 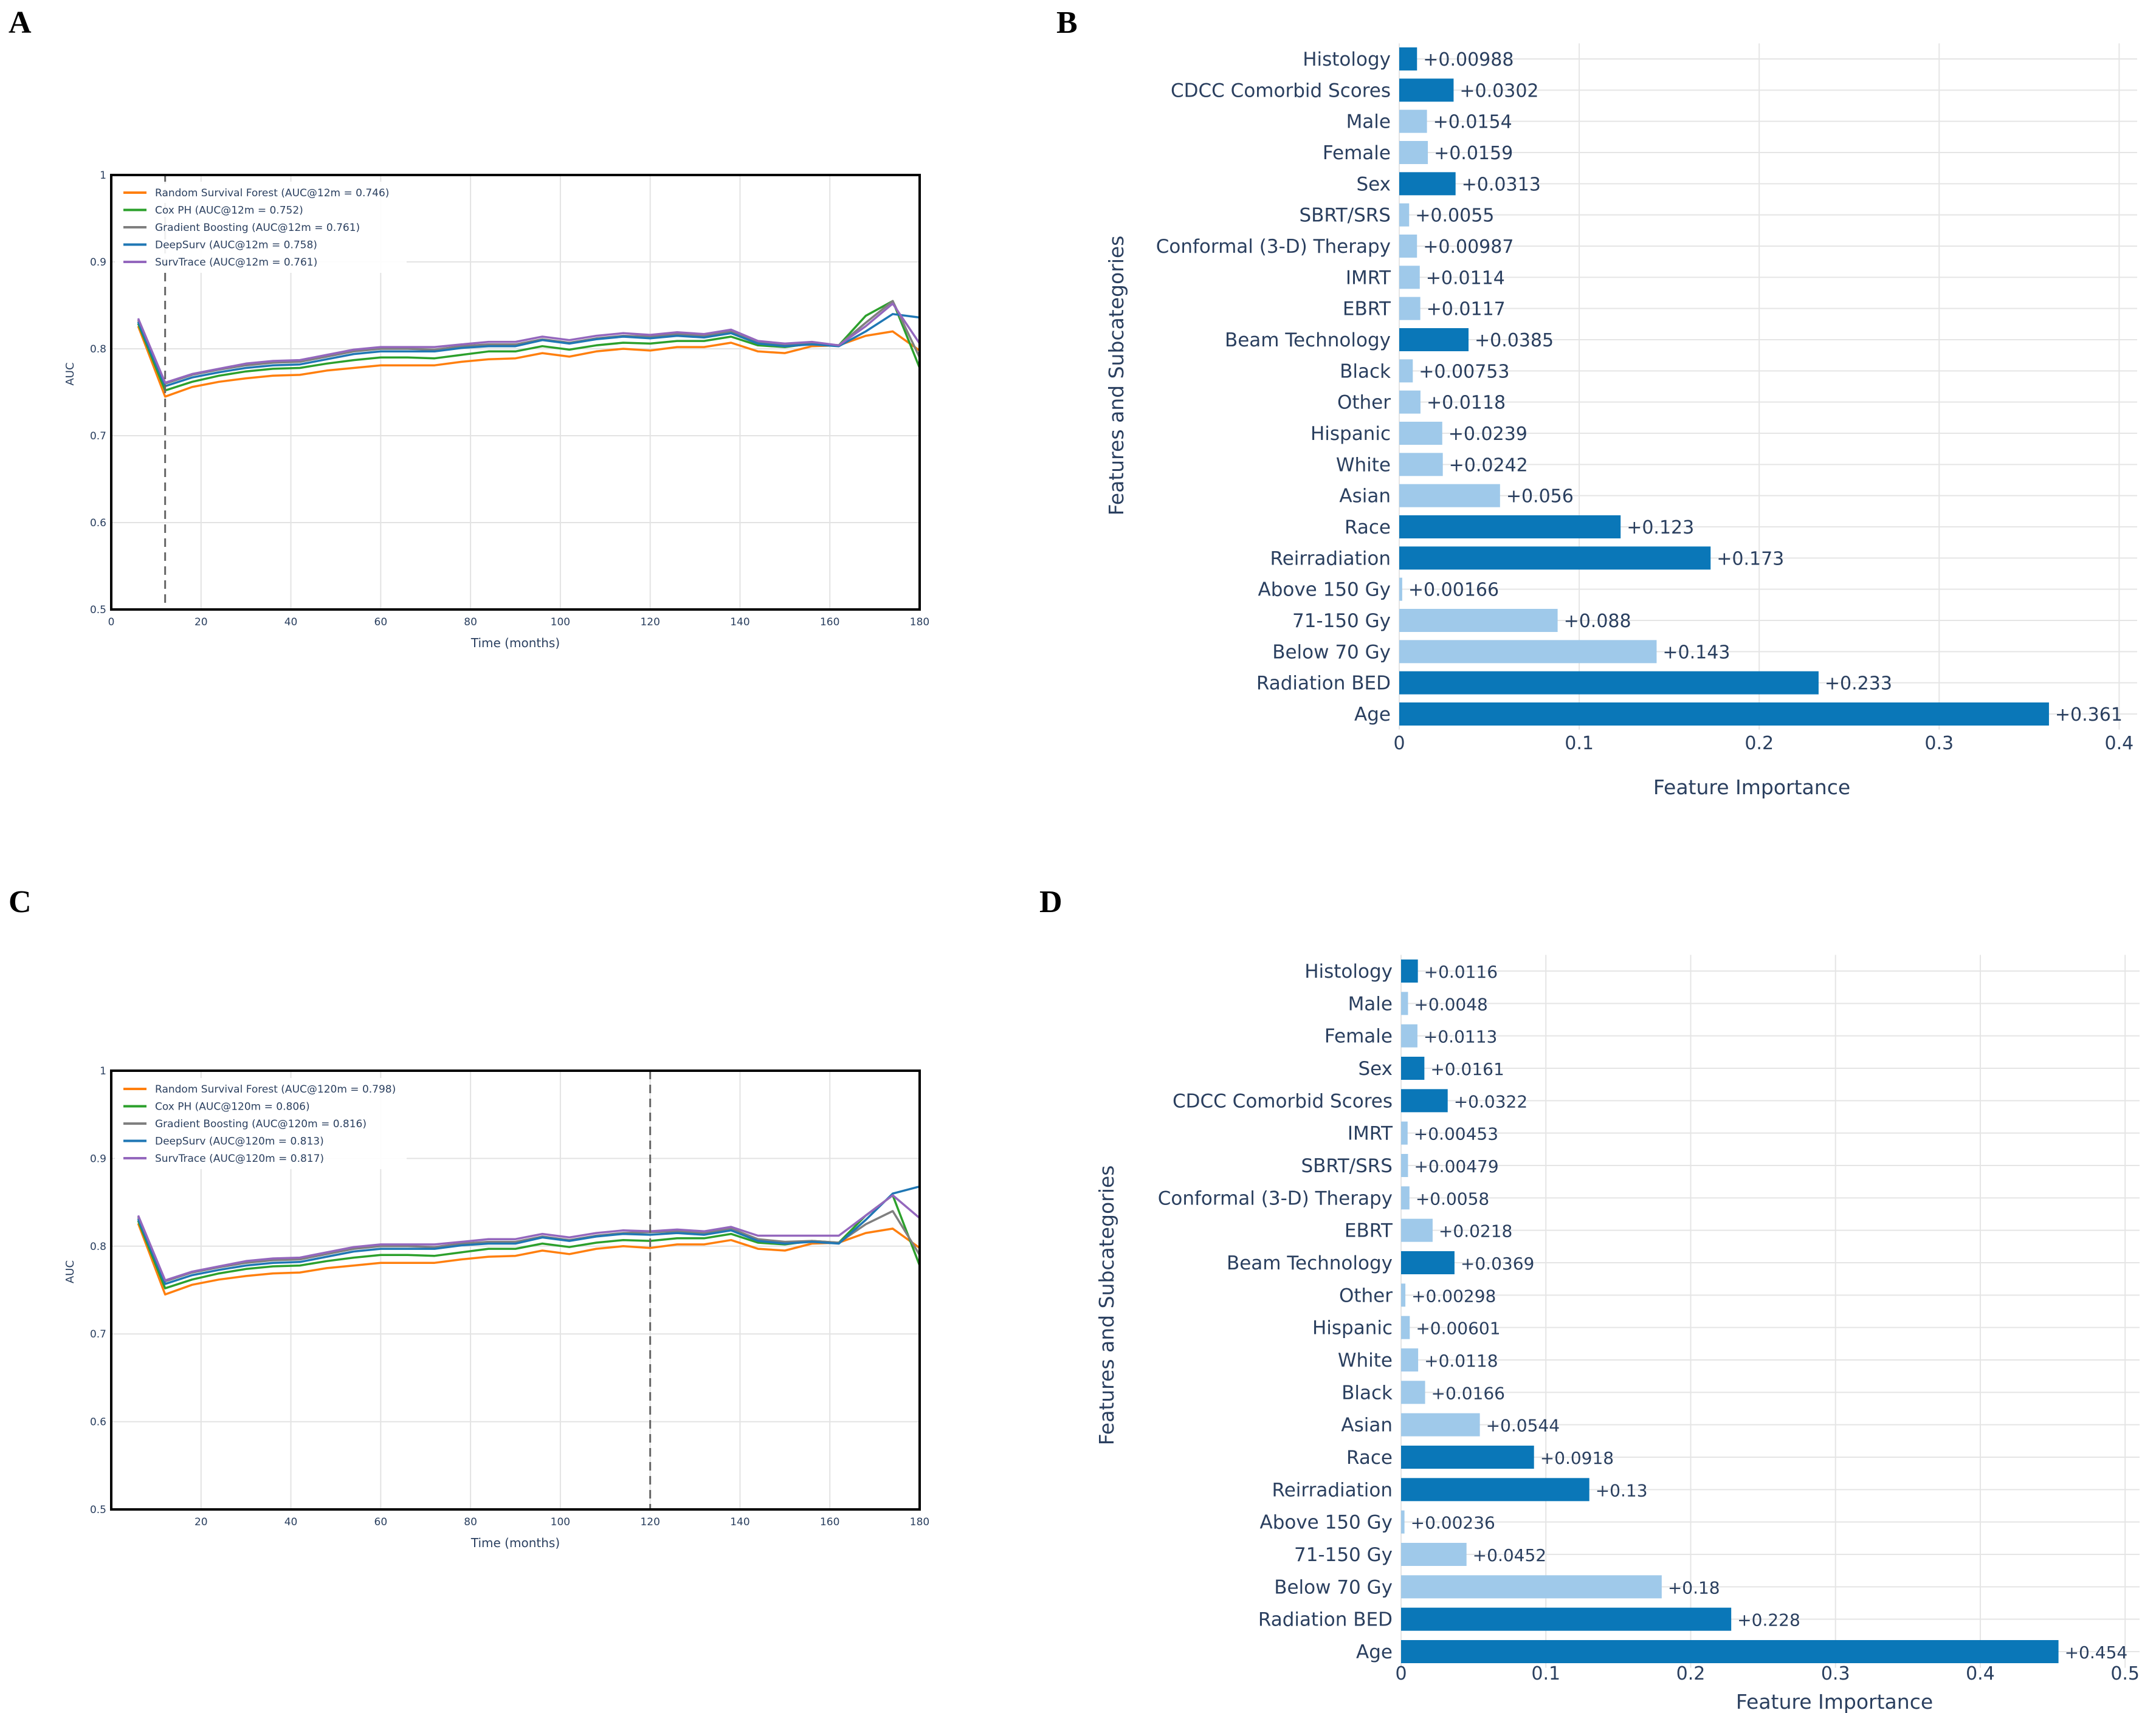 What do you see at coordinates (1465, 278) in the screenshot?
I see `bar-value-label: +0.0114` at bounding box center [1465, 278].